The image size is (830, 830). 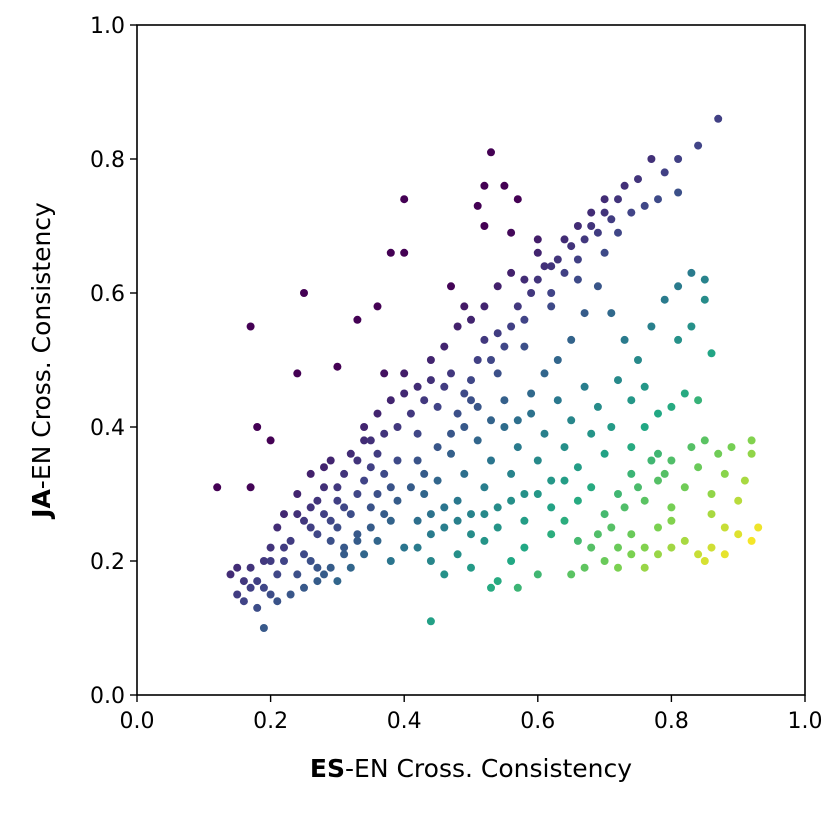 What do you see at coordinates (488, 768) in the screenshot?
I see `x-axis-label-rest: -EN Cross. Consistency` at bounding box center [488, 768].